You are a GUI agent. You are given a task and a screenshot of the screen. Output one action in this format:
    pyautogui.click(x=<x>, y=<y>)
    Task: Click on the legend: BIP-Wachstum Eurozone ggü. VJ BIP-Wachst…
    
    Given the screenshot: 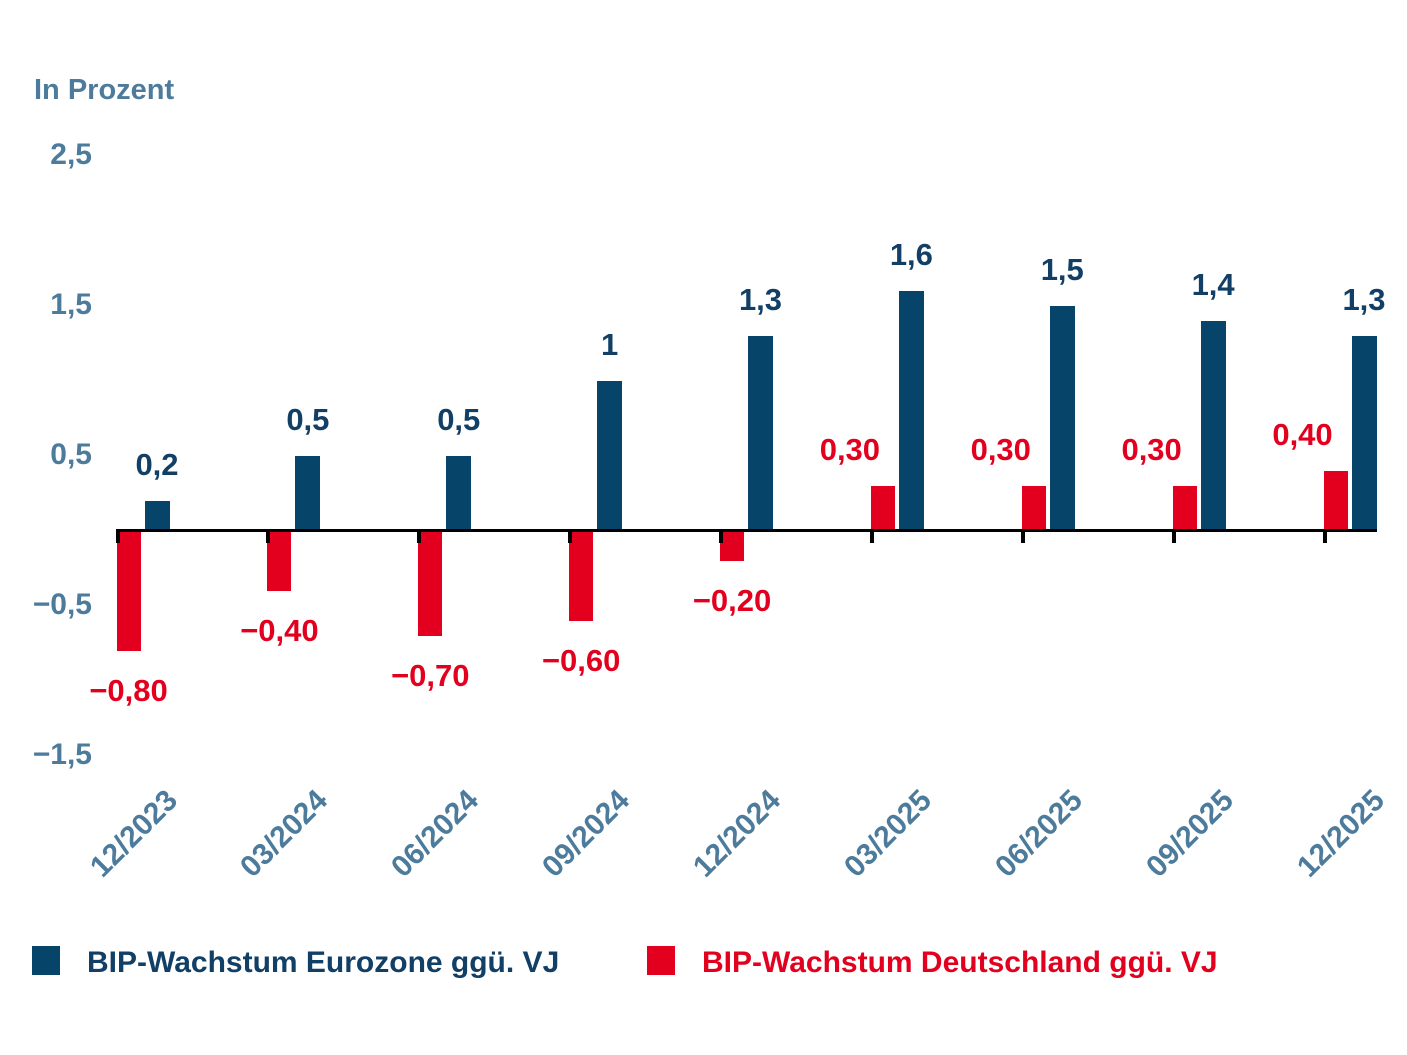 What is the action you would take?
    pyautogui.click(x=703, y=964)
    